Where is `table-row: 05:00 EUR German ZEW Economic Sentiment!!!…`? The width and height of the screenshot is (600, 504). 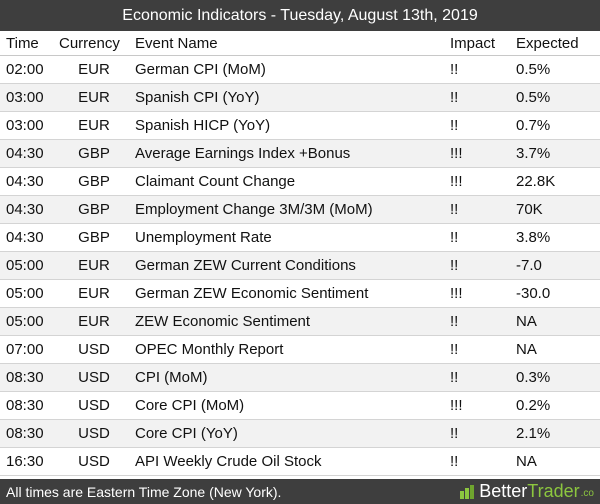 table-row: 05:00 EUR German ZEW Economic Sentiment!!!… is located at coordinates (300, 294).